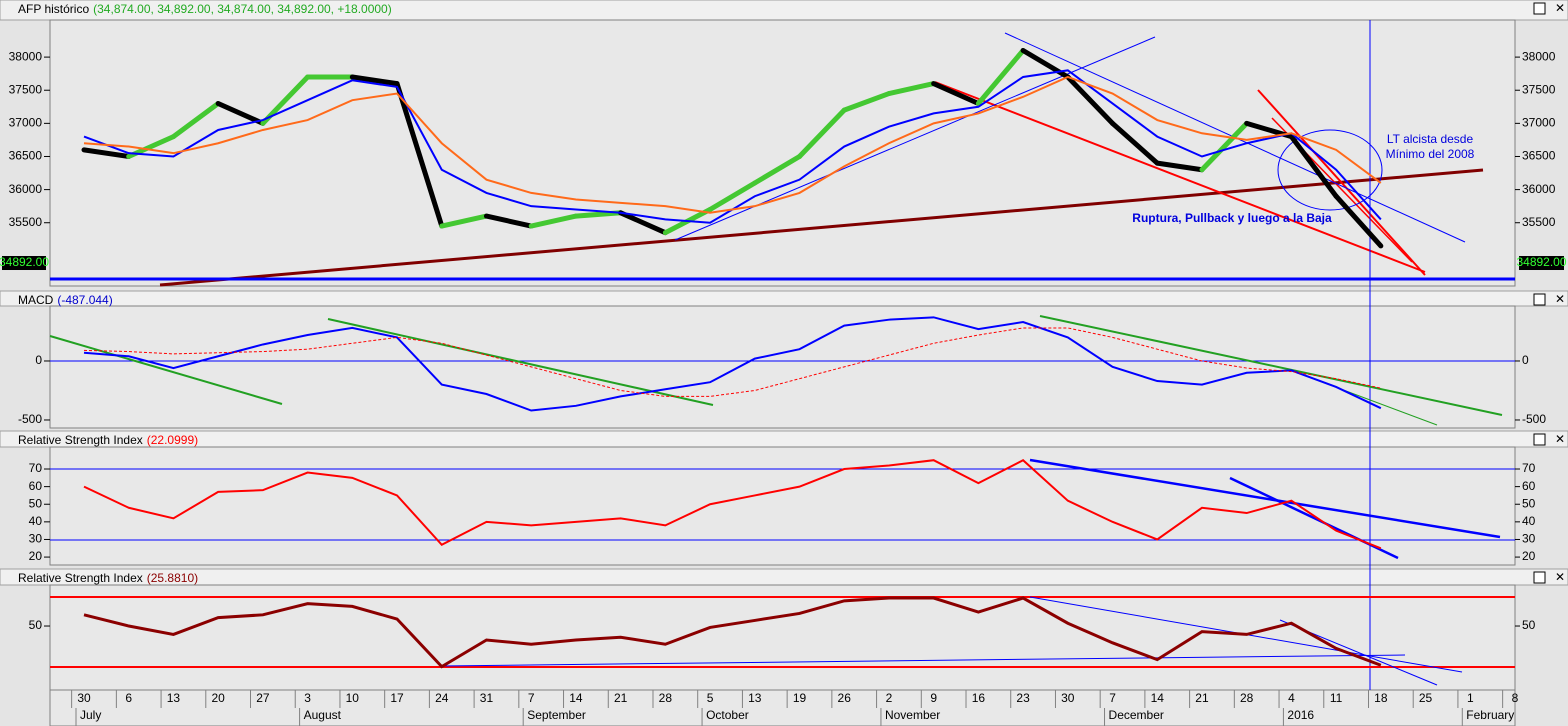  I want to click on x-tick-label: 11, so click(1336, 698).